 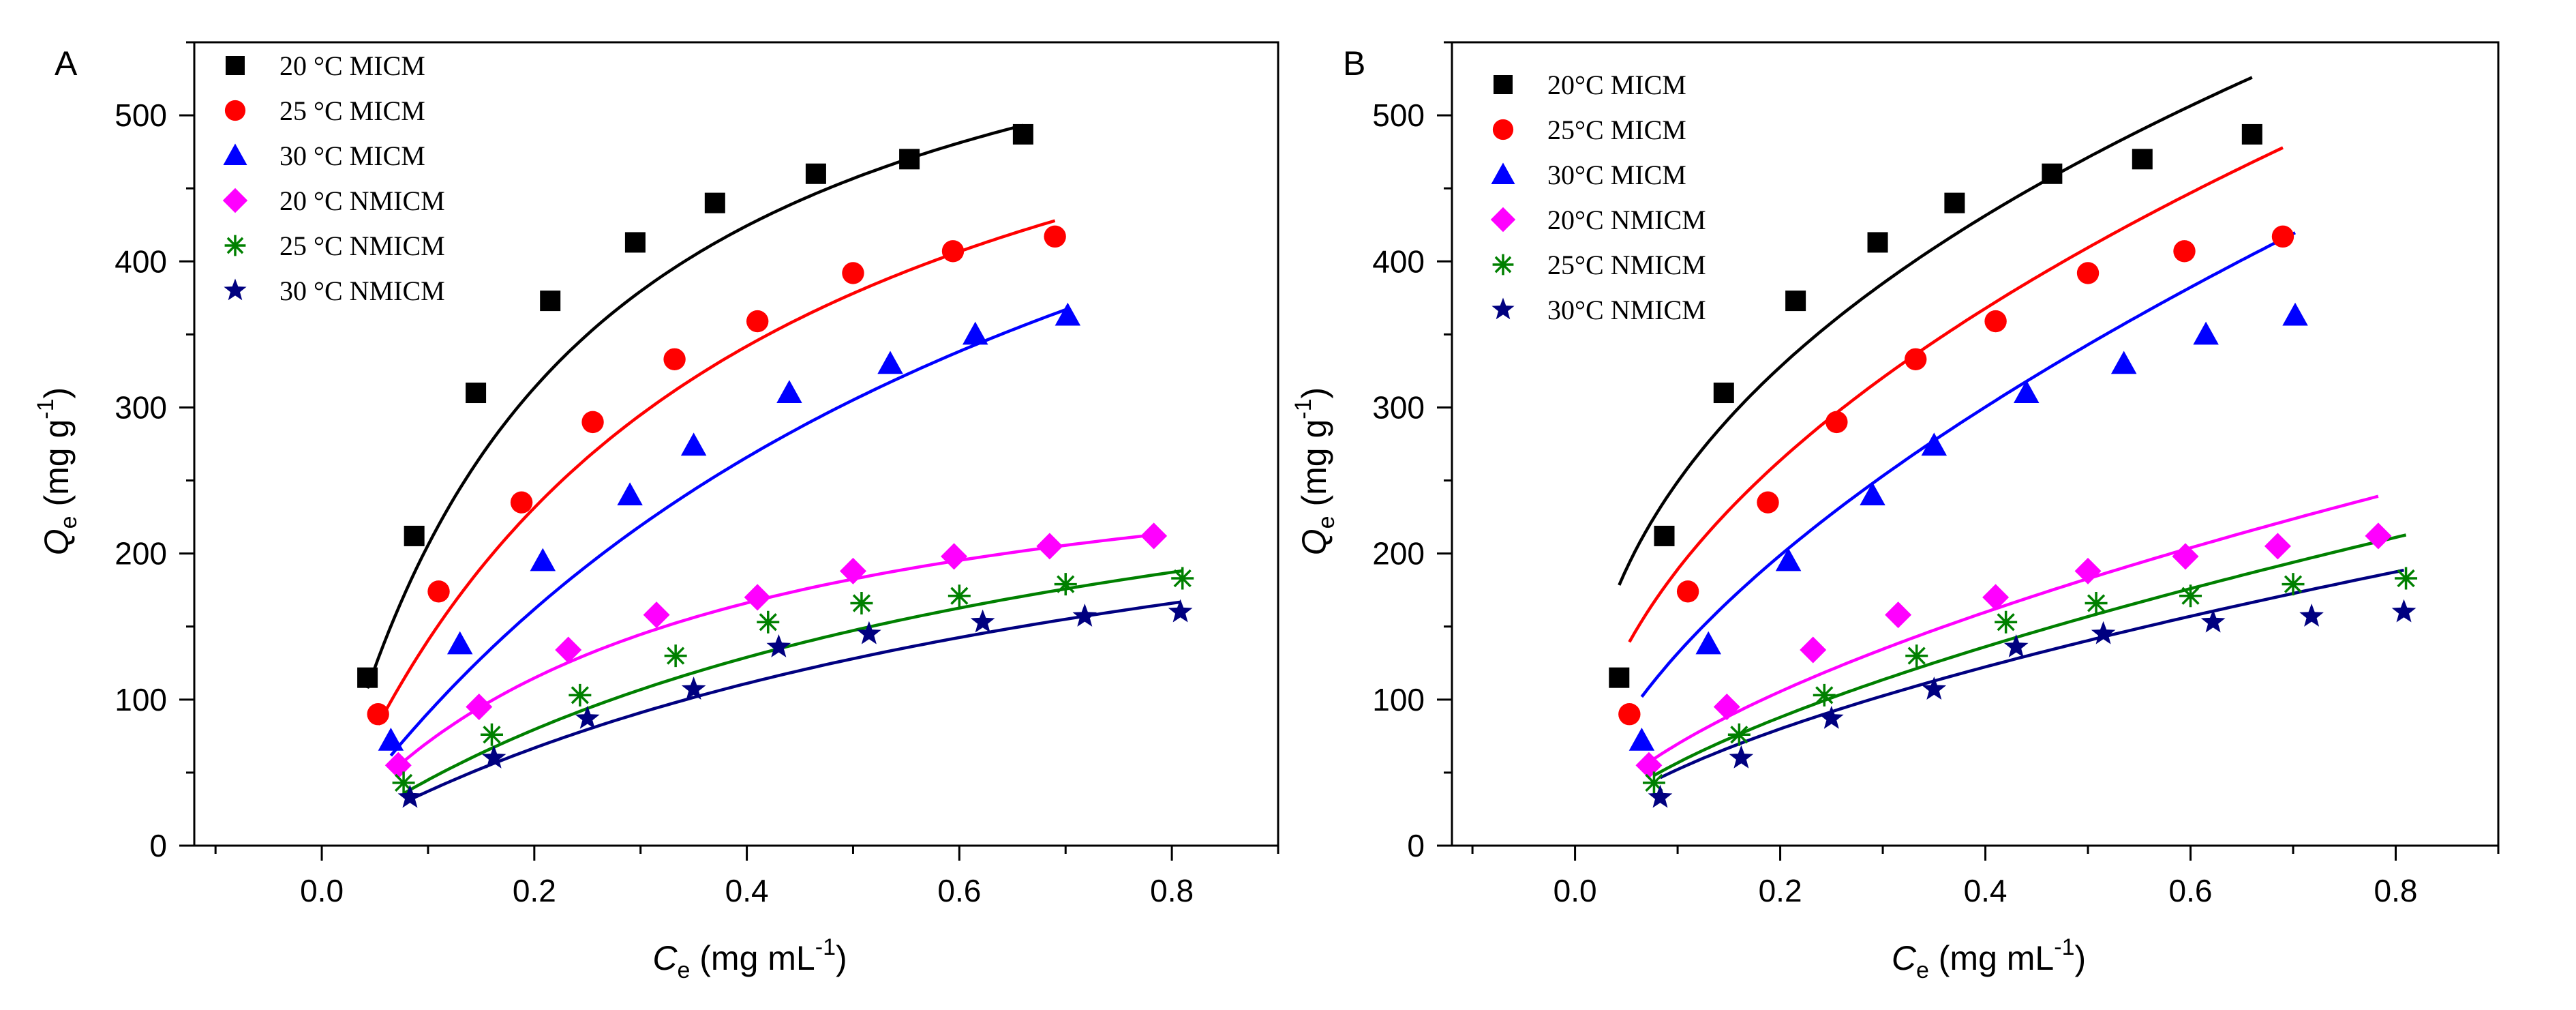 I want to click on y-tick-label: 200, so click(x=1398, y=553).